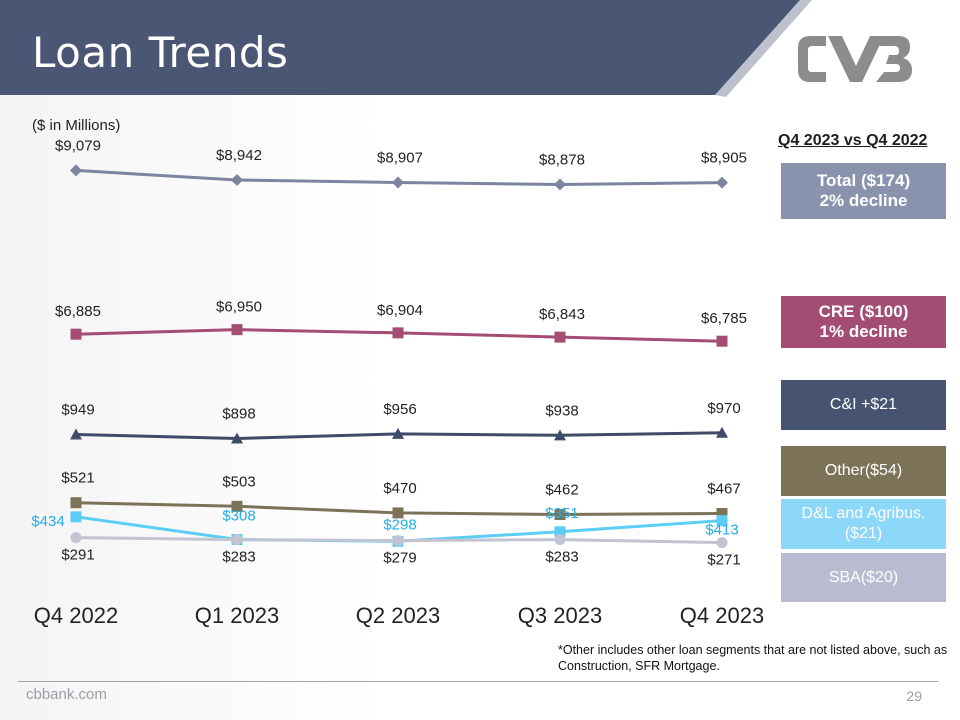 The width and height of the screenshot is (960, 720). Describe the element at coordinates (399, 558) in the screenshot. I see `sba-data-label: $279` at that location.